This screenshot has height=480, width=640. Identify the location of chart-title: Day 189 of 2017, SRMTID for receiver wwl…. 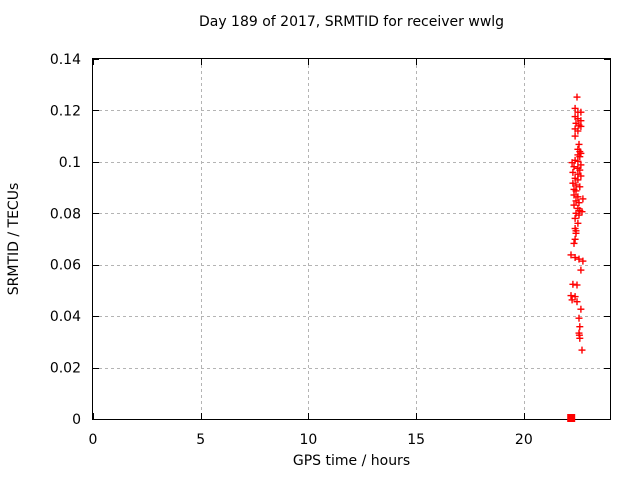
(351, 22).